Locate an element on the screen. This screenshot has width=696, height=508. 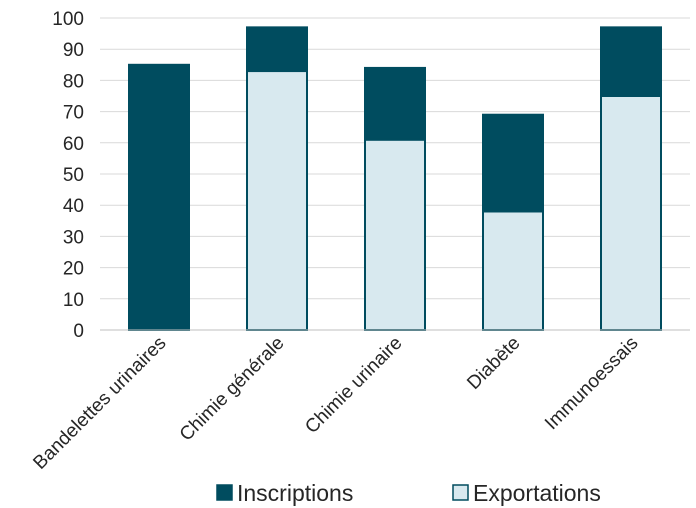
y-tick-label: 50 is located at coordinates (73, 175).